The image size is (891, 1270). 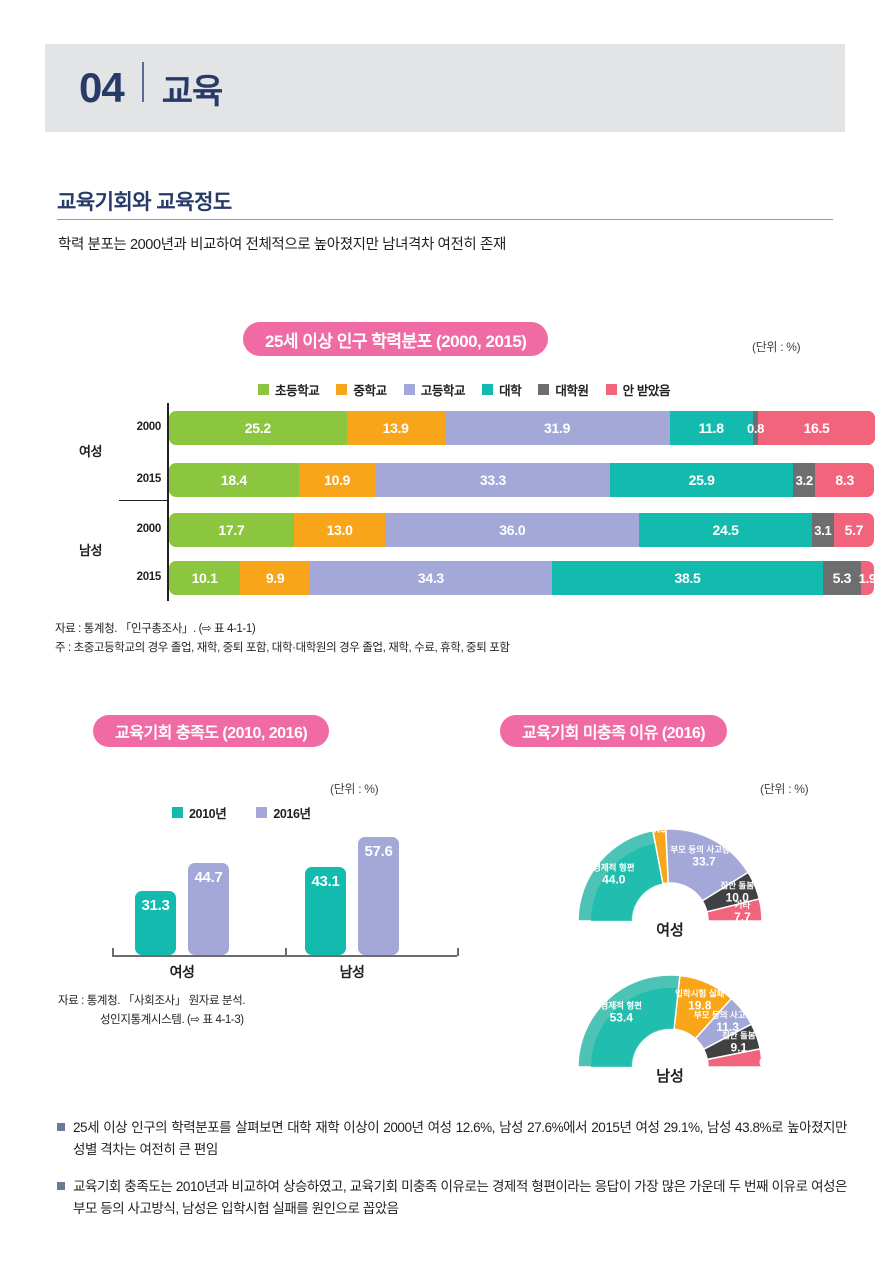 What do you see at coordinates (289, 389) in the screenshot?
I see `legend-item: 초등학교` at bounding box center [289, 389].